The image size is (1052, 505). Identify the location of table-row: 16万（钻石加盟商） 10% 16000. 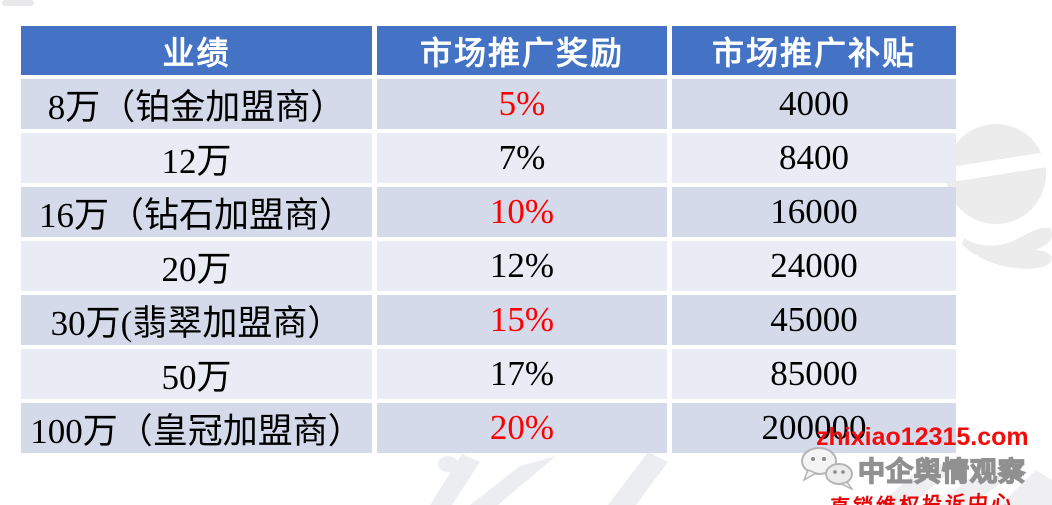
(488, 212).